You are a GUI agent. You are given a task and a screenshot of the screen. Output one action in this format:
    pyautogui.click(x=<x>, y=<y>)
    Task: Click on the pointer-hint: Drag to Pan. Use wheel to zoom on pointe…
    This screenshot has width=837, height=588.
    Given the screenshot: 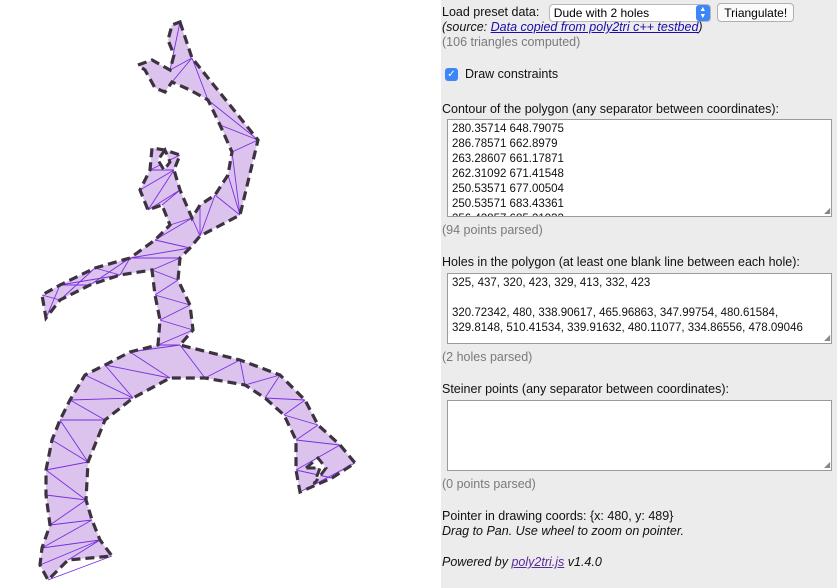 What is the action you would take?
    pyautogui.click(x=563, y=531)
    